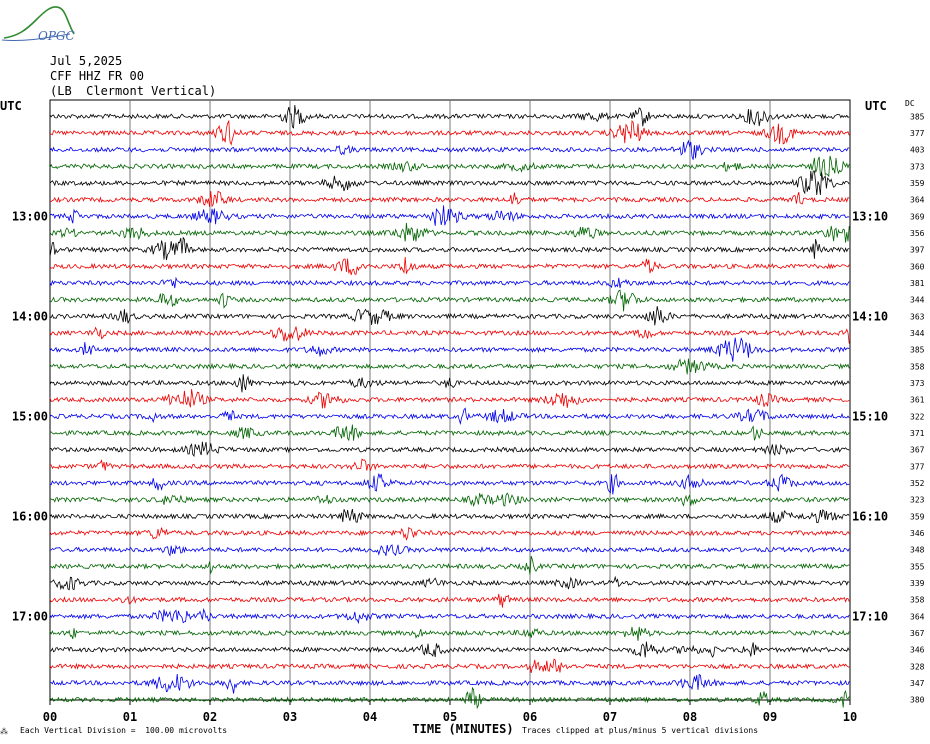 This screenshot has height=744, width=930. Describe the element at coordinates (30, 316) in the screenshot. I see `left-time-label: 14:00` at that location.